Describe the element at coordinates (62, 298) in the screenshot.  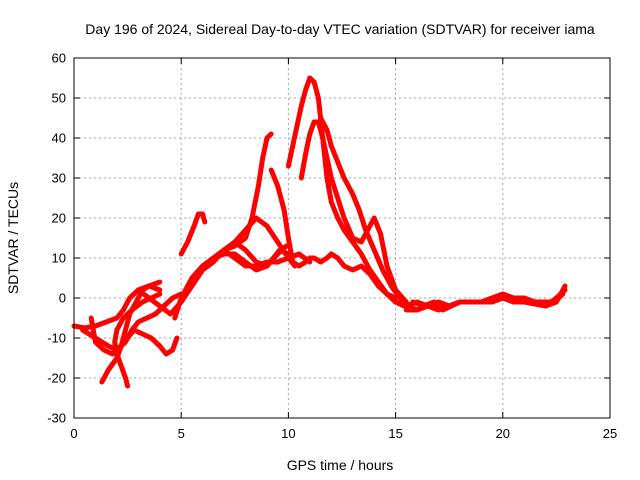
I see `y-tick-label: 0` at that location.